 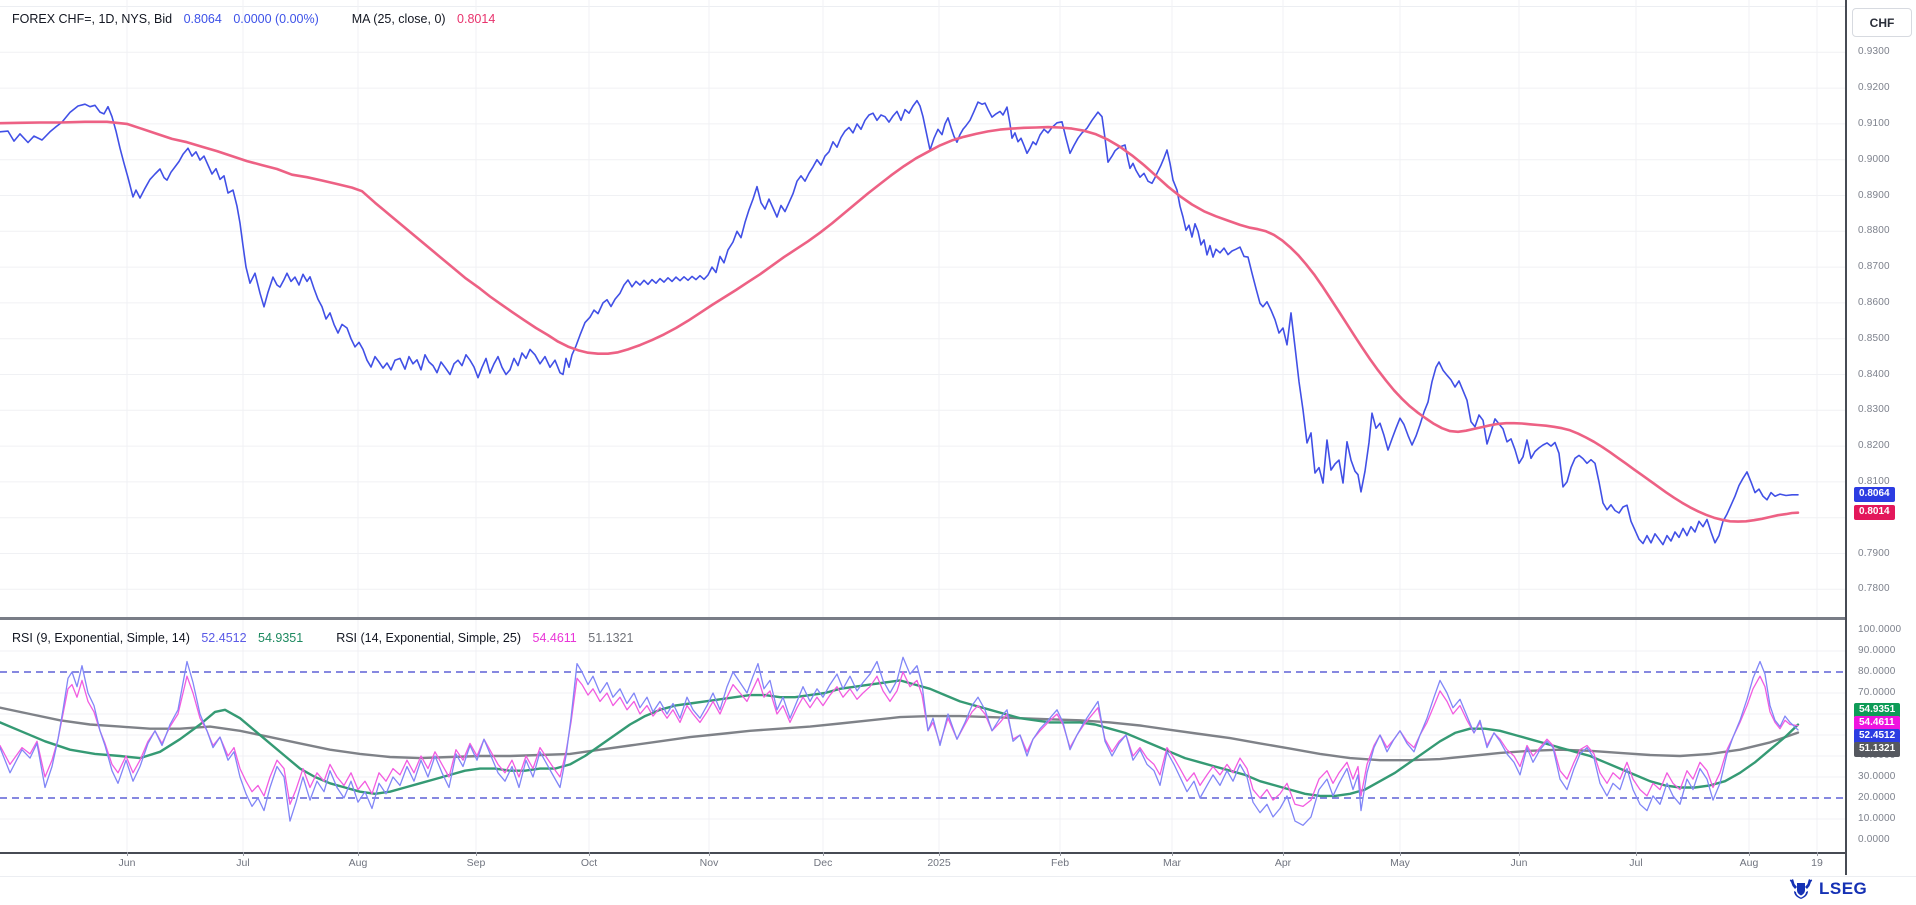 What do you see at coordinates (1801, 889) in the screenshot?
I see `lseg-crest-icon` at bounding box center [1801, 889].